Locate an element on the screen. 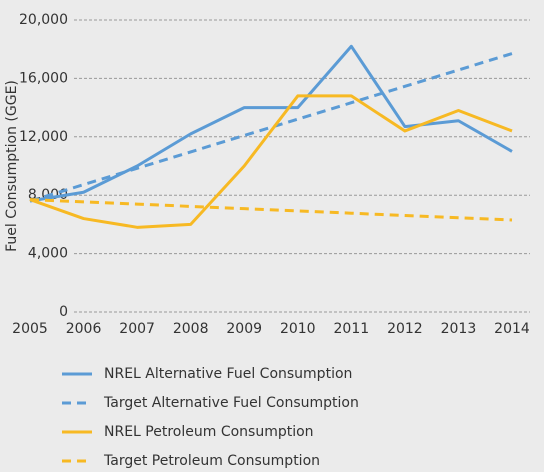  legend-label: NREL Petroleum Consumption is located at coordinates (209, 432).